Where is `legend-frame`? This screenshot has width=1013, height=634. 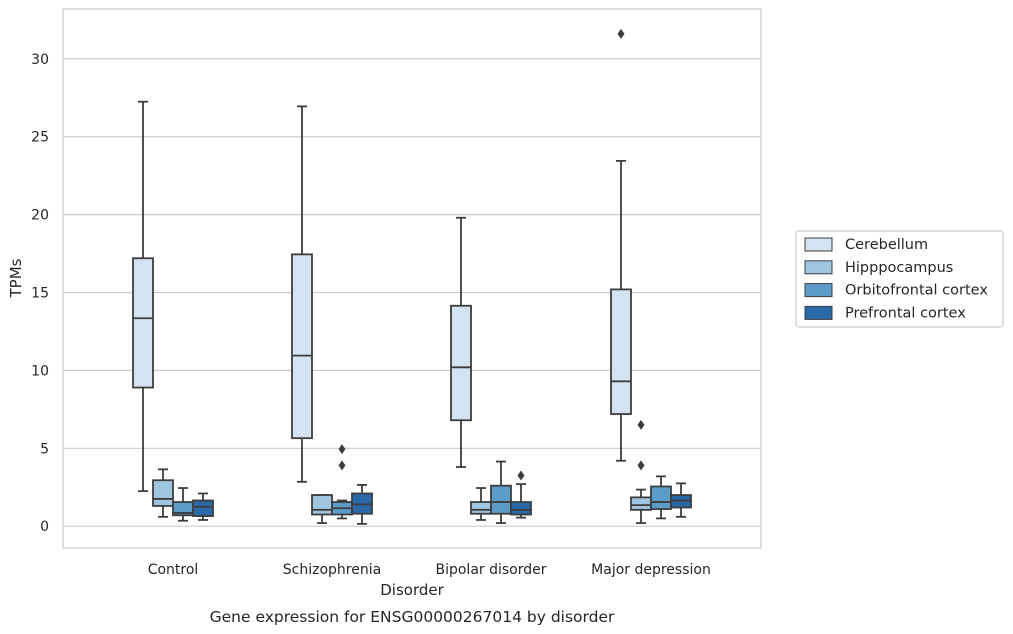 legend-frame is located at coordinates (899, 279).